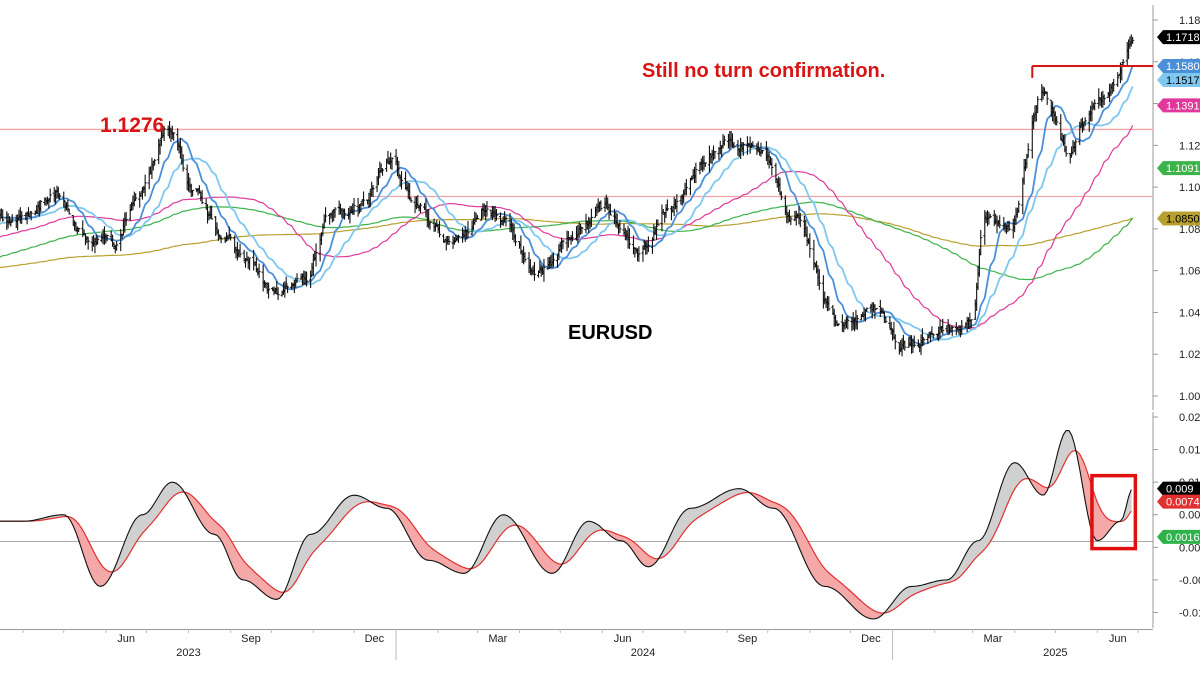 Image resolution: width=1200 pixels, height=675 pixels. What do you see at coordinates (1189, 21) in the screenshot?
I see `price-y-tick-label: 1.1800` at bounding box center [1189, 21].